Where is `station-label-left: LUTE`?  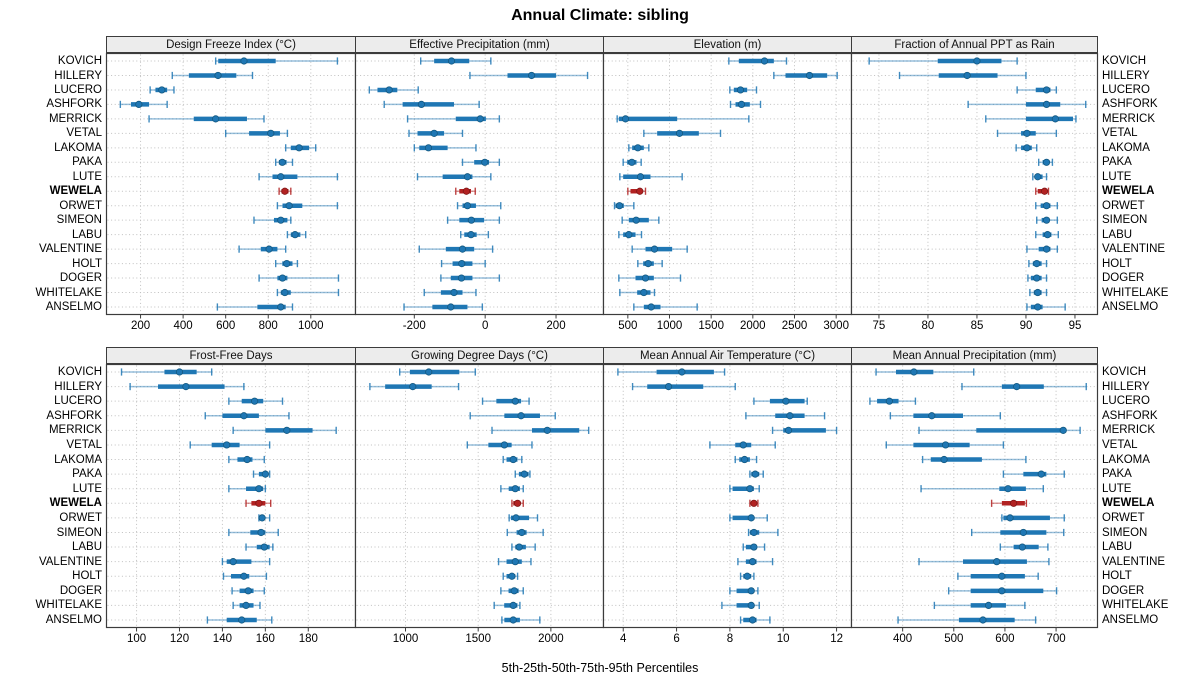 station-label-left: LUTE is located at coordinates (87, 488).